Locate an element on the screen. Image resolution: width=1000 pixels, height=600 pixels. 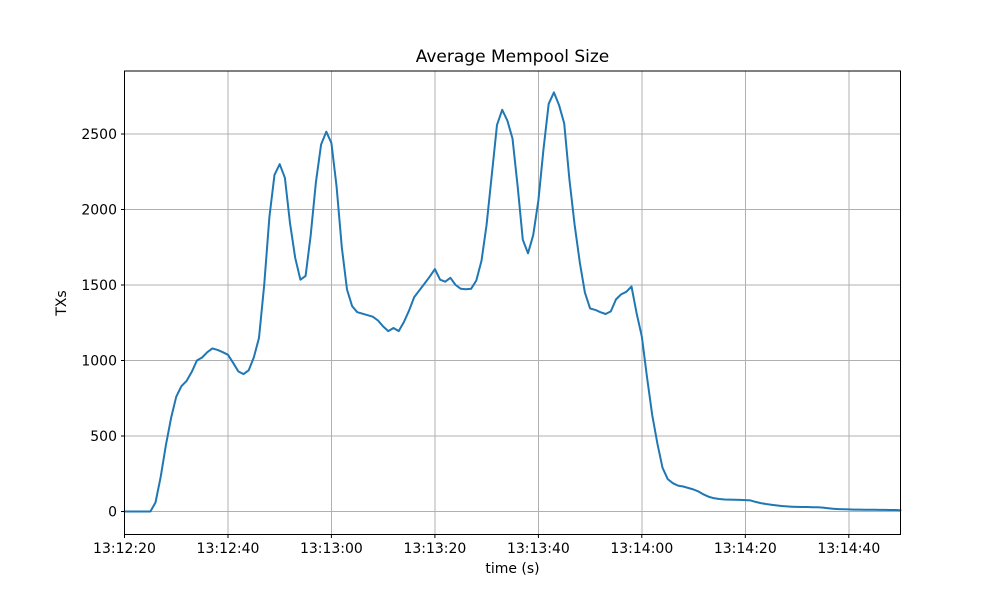
x-tick-label: 13:13:20 is located at coordinates (434, 549).